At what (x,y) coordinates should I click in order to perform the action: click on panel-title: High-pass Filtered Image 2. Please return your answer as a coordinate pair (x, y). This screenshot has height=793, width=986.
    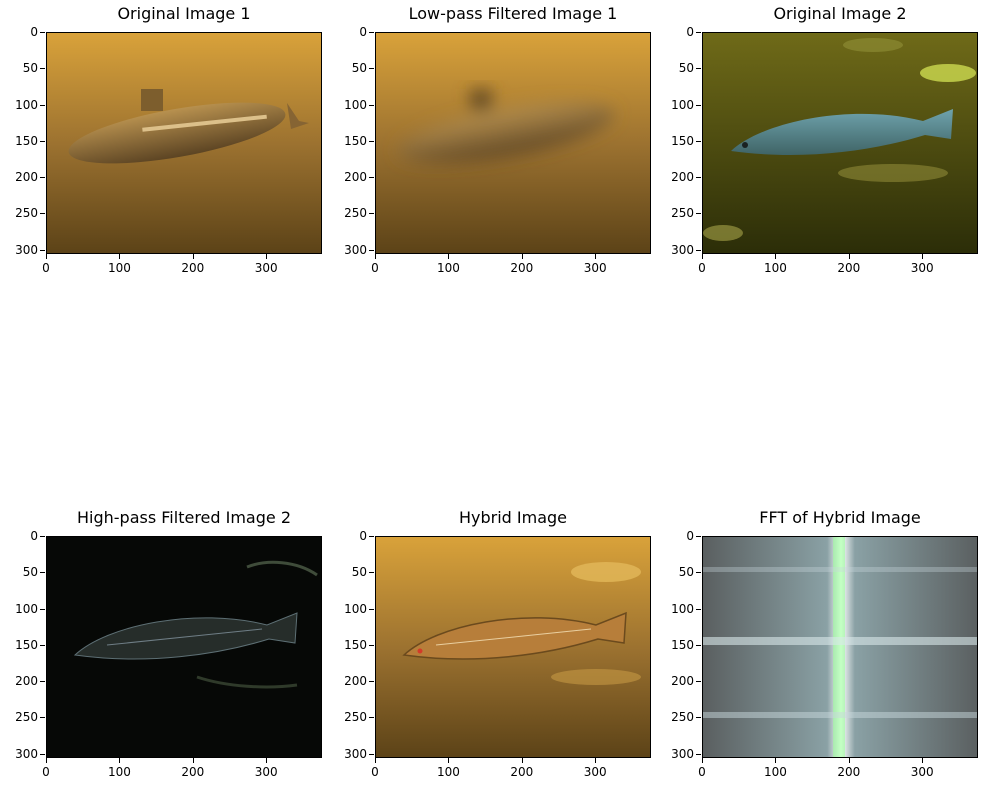
    Looking at the image, I should click on (184, 518).